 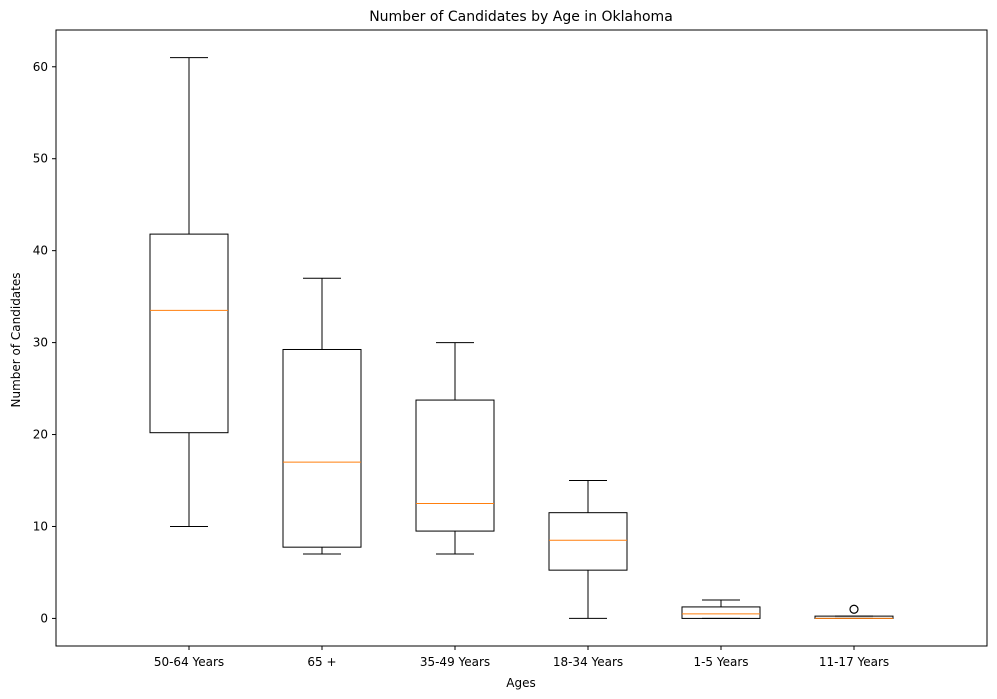 What do you see at coordinates (588, 662) in the screenshot?
I see `x-tick-label: 18-34 Years` at bounding box center [588, 662].